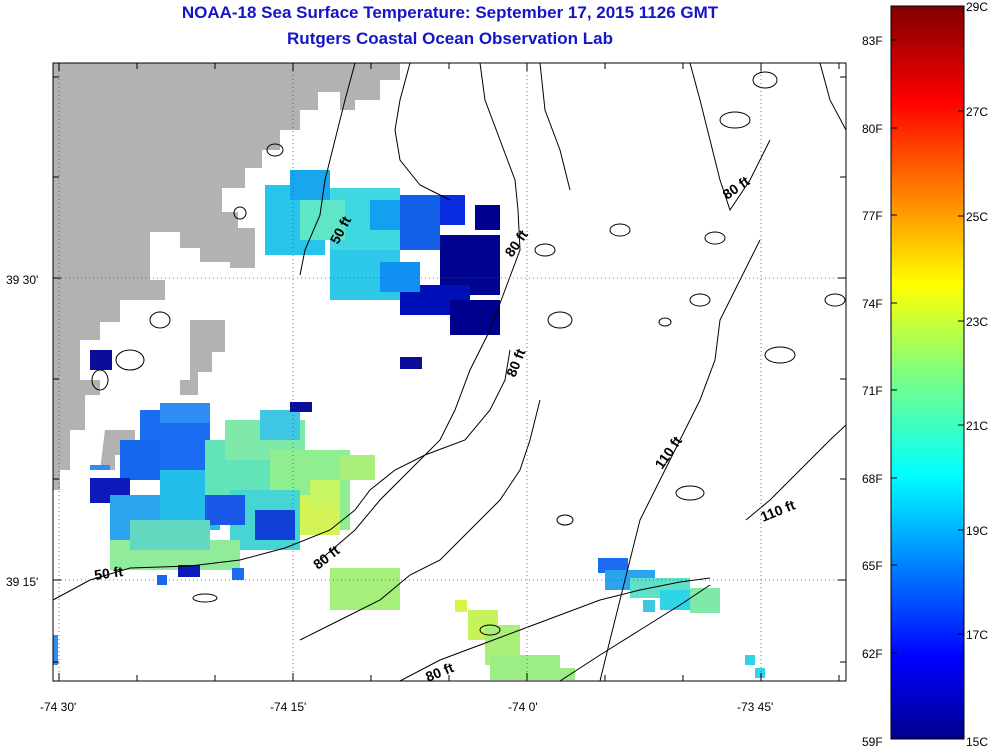 This screenshot has height=754, width=1000. What do you see at coordinates (232, 467) in the screenshot?
I see `sst-patch-southwest` at bounding box center [232, 467].